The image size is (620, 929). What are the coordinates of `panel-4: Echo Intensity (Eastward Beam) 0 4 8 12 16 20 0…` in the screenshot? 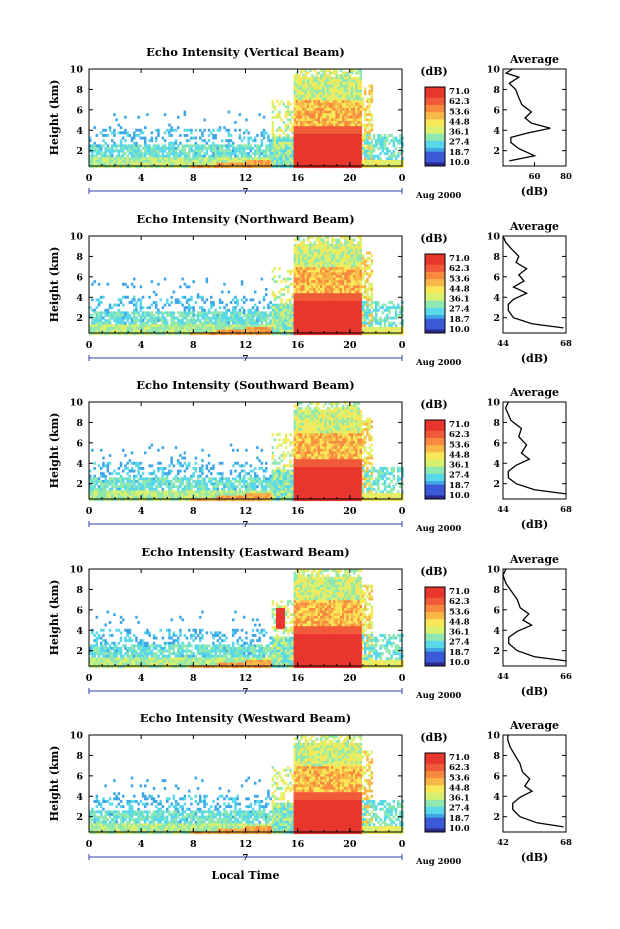 It's located at (310, 623).